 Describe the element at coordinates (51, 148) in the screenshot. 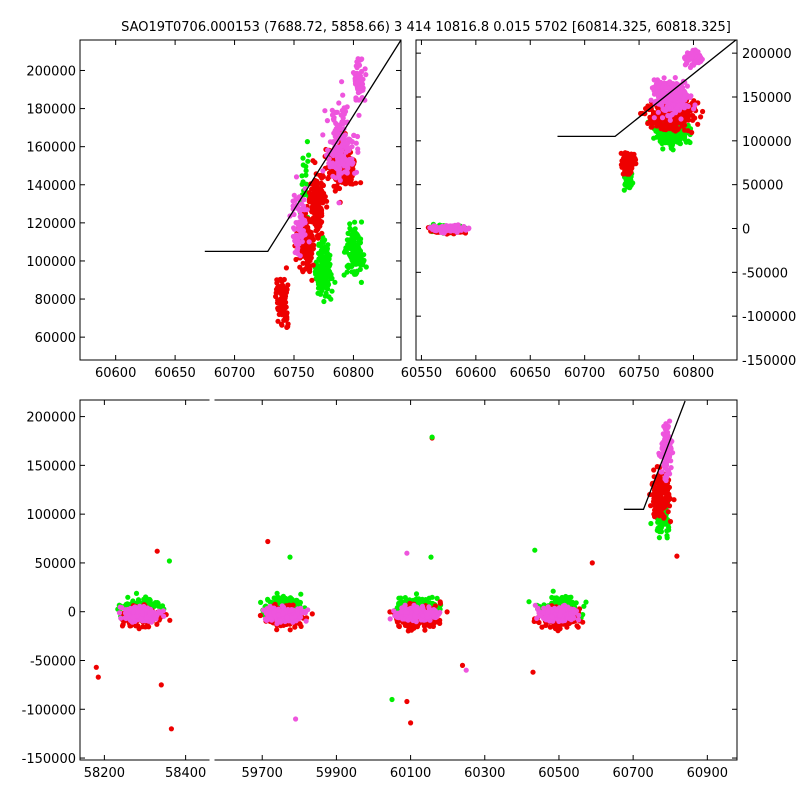

I see `y-tick-label: 160000` at that location.